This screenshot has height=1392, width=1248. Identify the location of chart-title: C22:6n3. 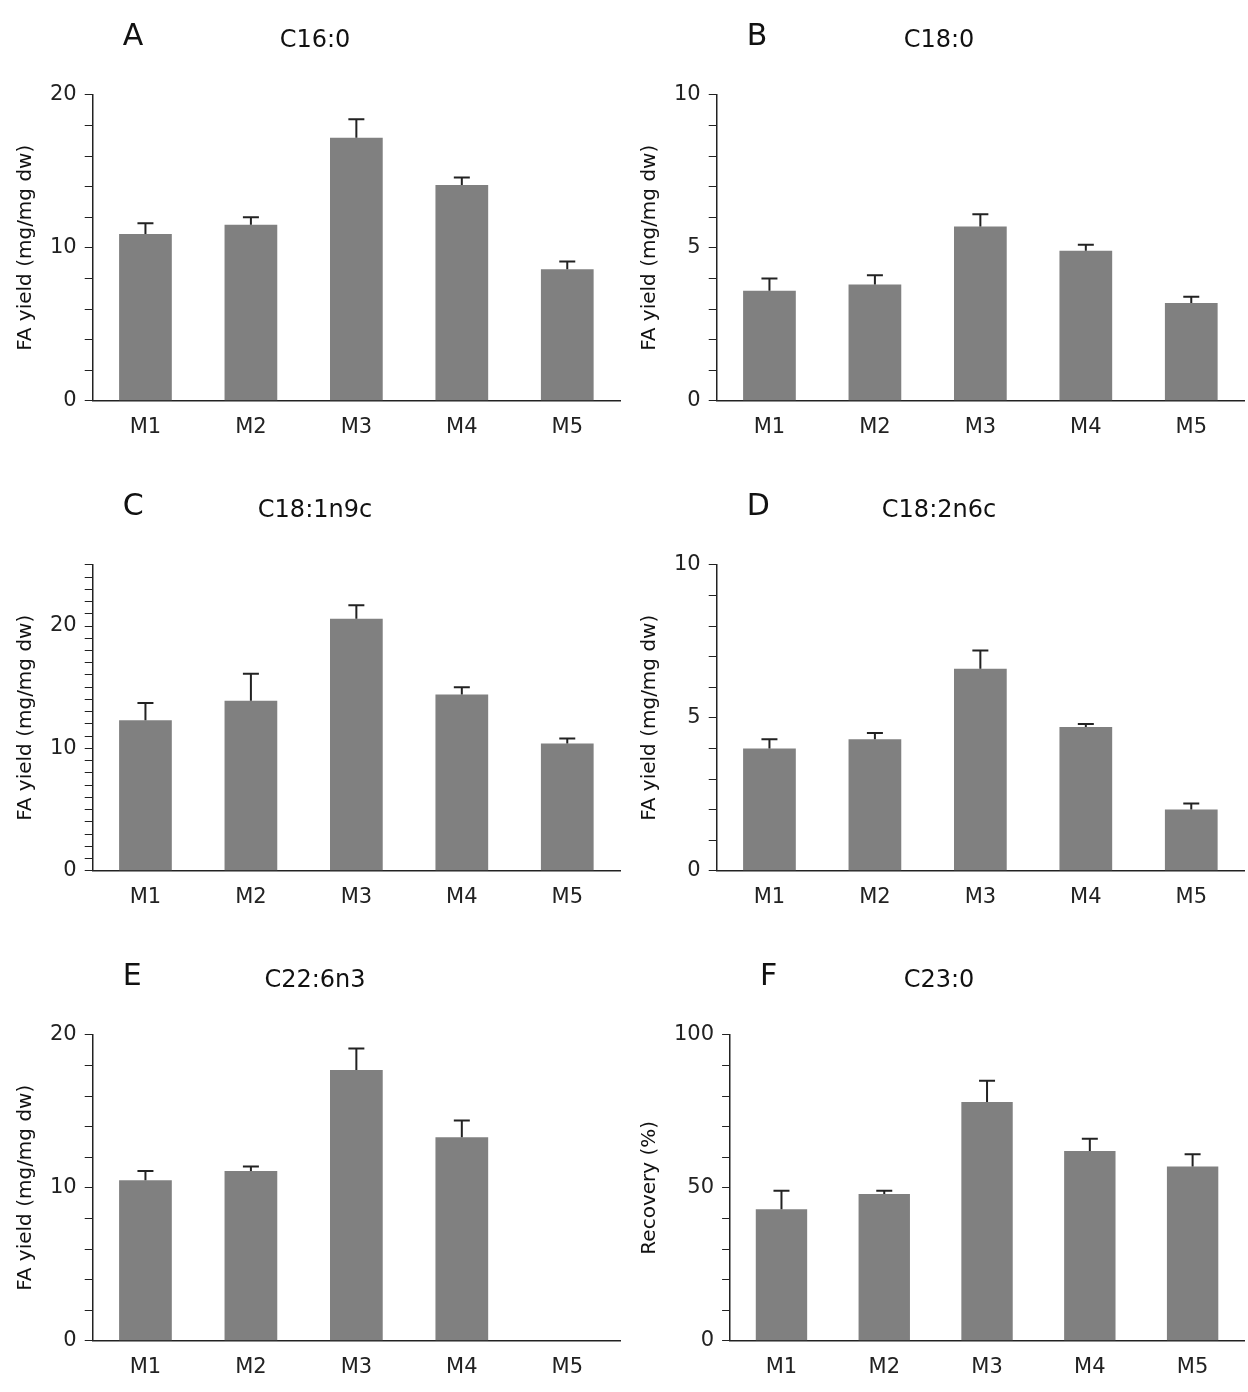
(315, 978).